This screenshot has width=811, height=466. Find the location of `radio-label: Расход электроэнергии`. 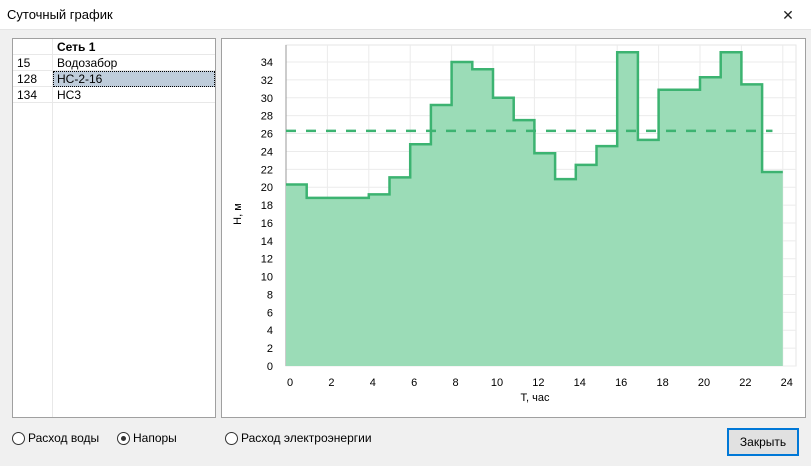

radio-label: Расход электроэнергии is located at coordinates (306, 438).